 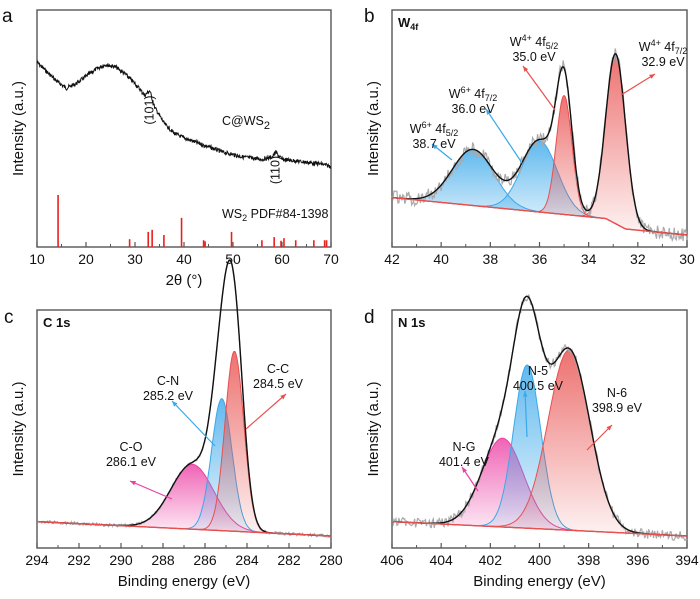 What do you see at coordinates (687, 560) in the screenshot?
I see `x-tick-label: 394` at bounding box center [687, 560].